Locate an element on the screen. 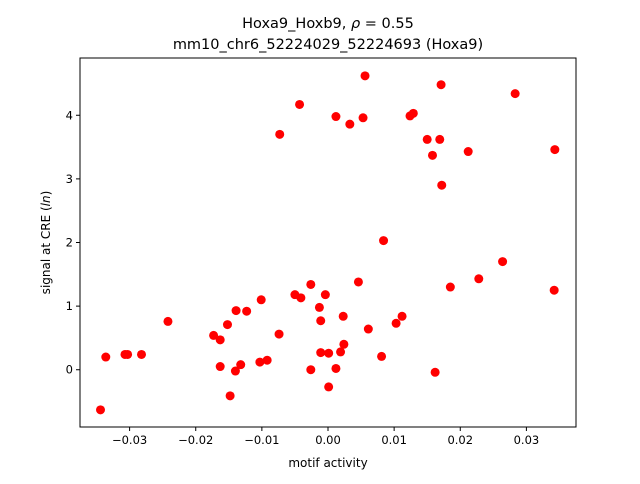 The image size is (640, 484). x-tick-label: −0.03 is located at coordinates (129, 440).